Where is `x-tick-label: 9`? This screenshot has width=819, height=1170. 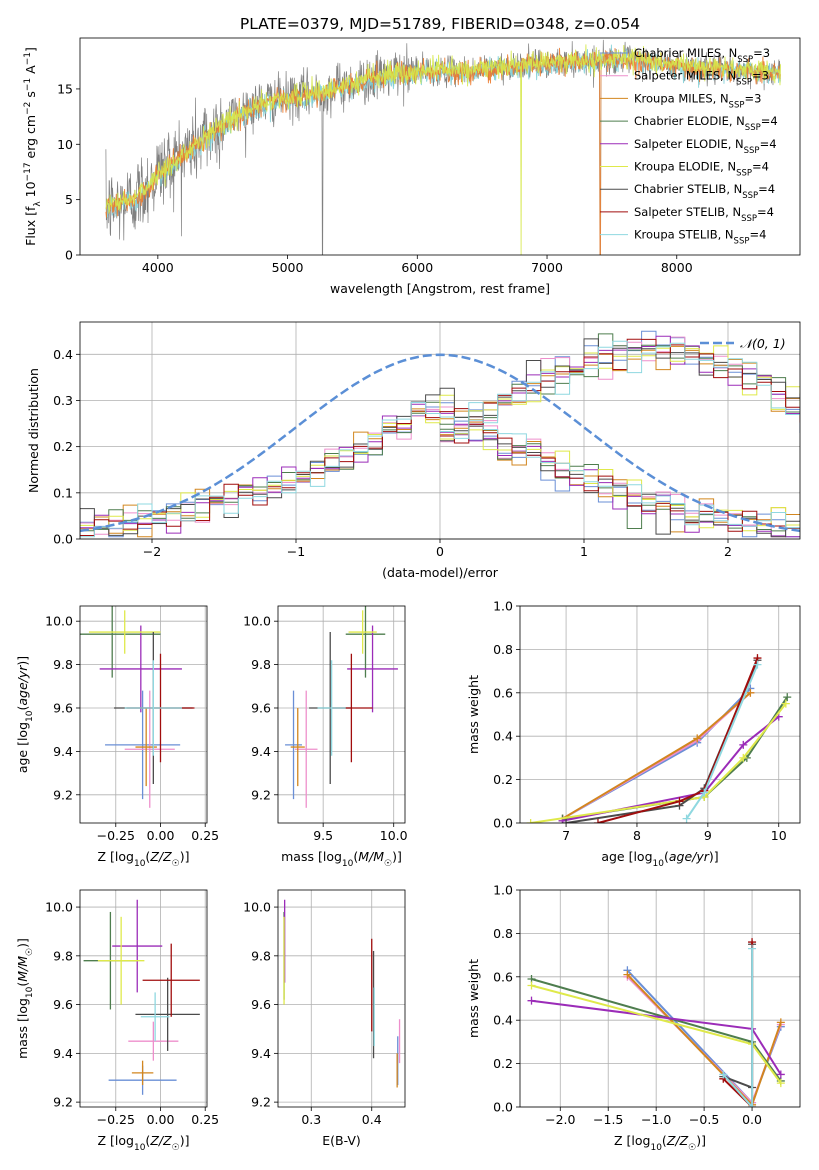 x-tick-label: 9 is located at coordinates (708, 835).